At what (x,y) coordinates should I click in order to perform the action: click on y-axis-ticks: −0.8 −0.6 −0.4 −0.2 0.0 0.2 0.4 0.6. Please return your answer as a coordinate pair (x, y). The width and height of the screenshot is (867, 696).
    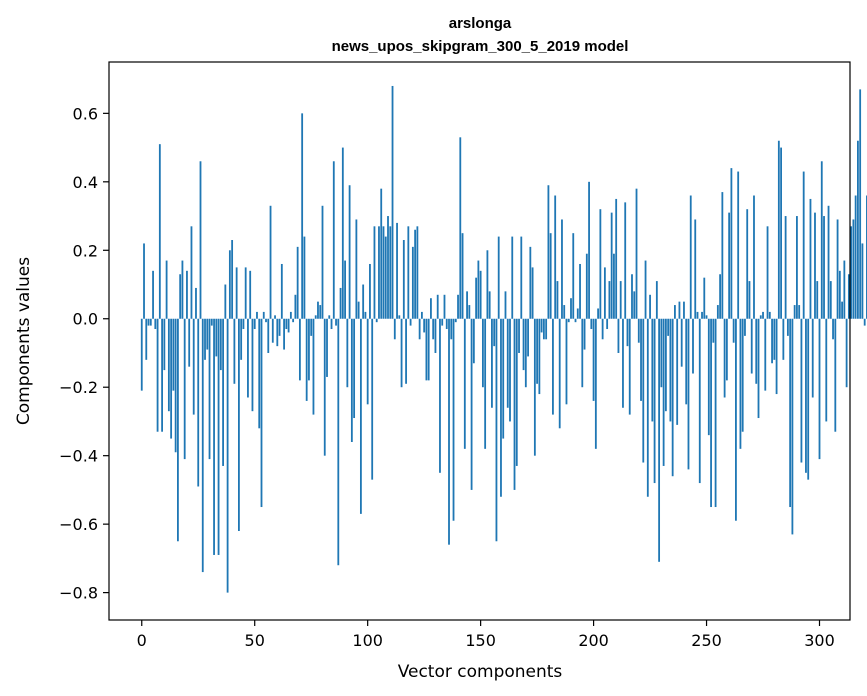
    Looking at the image, I should click on (84, 353).